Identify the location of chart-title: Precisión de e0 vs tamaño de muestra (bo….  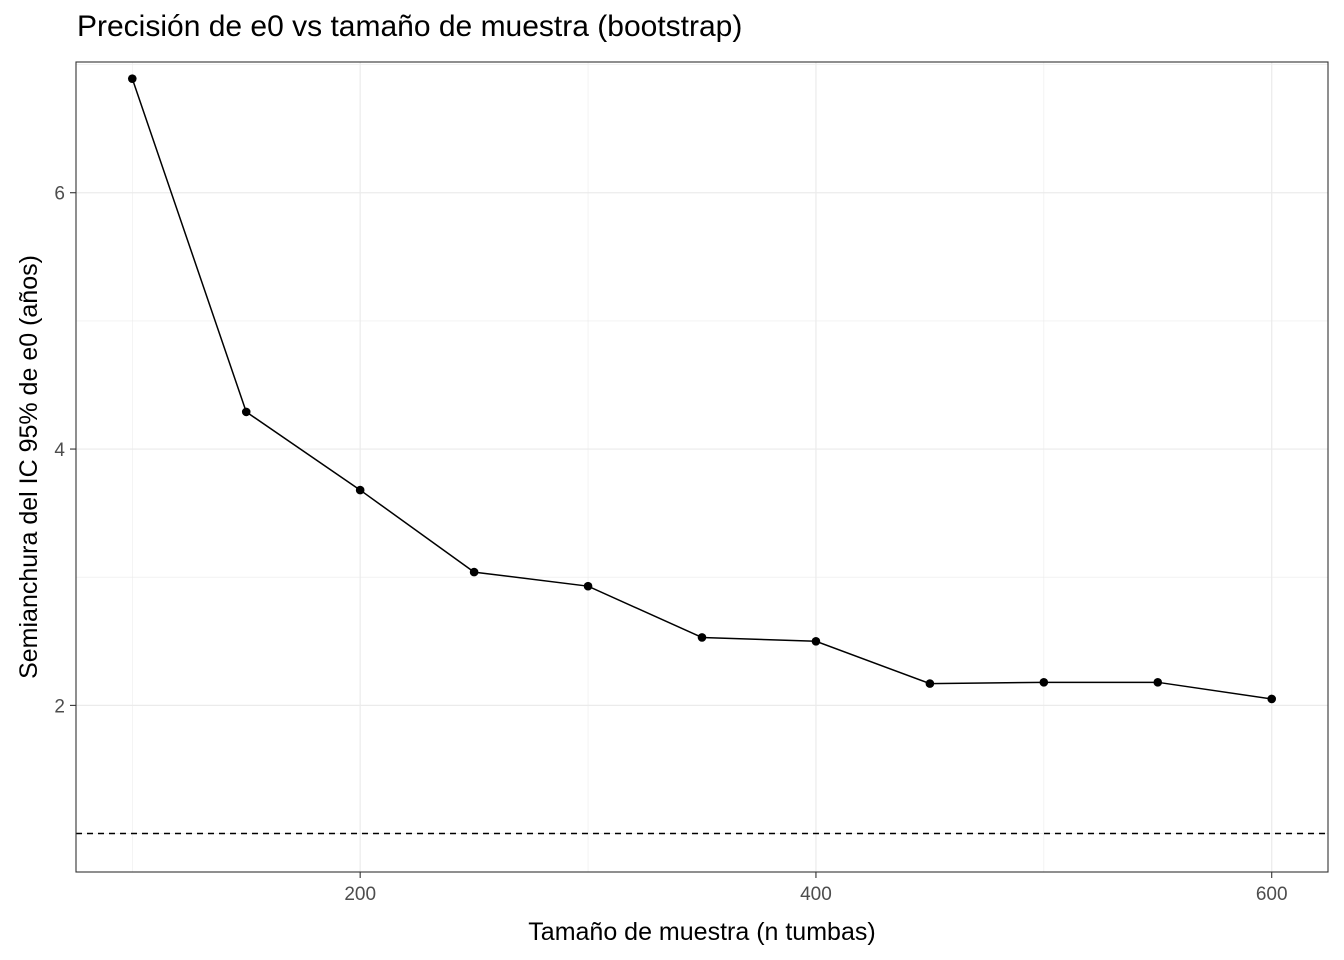
(410, 26).